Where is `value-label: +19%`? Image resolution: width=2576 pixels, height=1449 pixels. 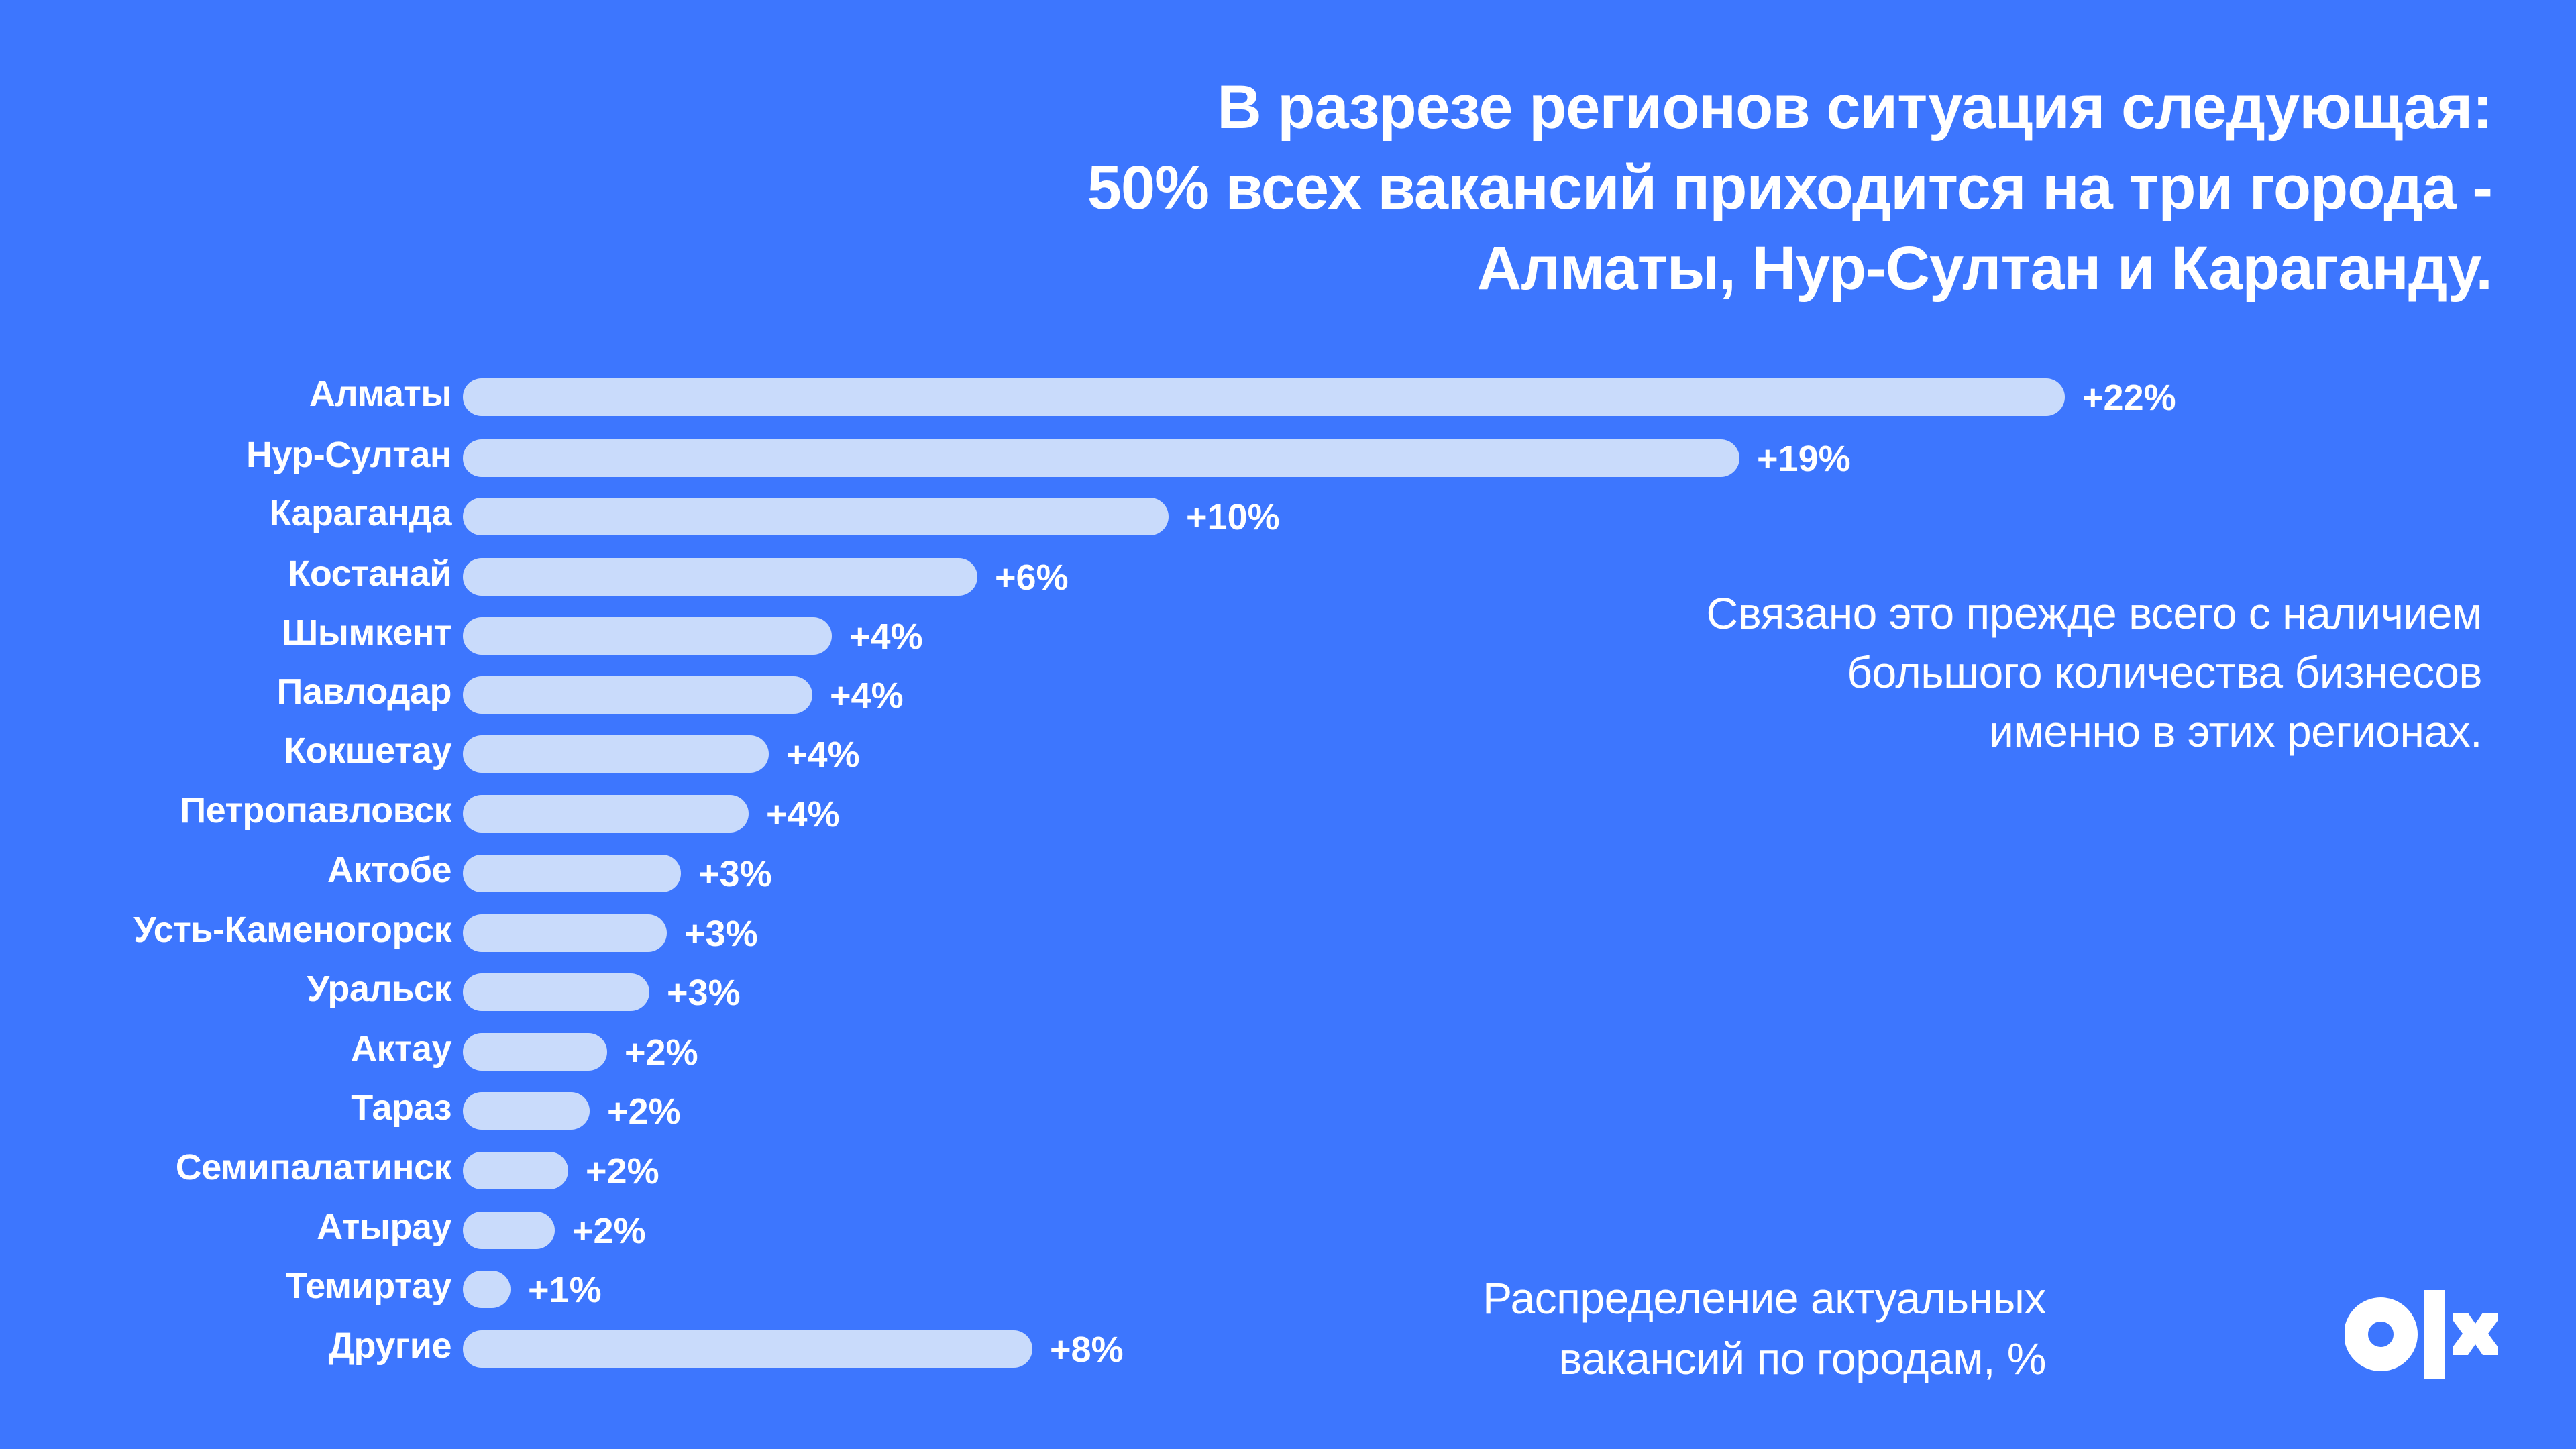
value-label: +19% is located at coordinates (1804, 459).